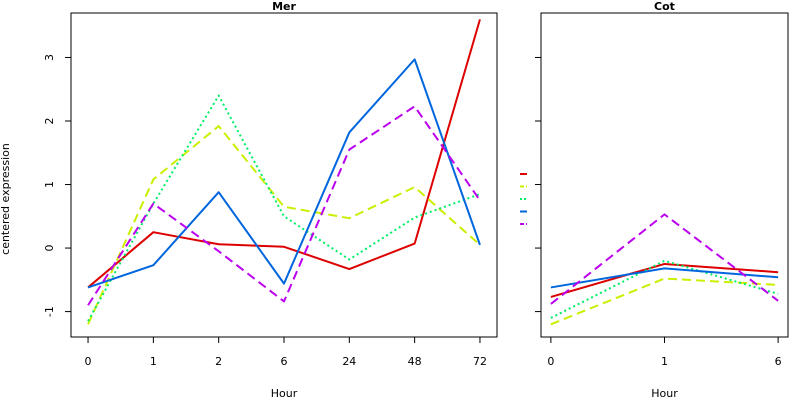 The width and height of the screenshot is (800, 400). What do you see at coordinates (664, 6) in the screenshot?
I see `panel-title: Cot` at bounding box center [664, 6].